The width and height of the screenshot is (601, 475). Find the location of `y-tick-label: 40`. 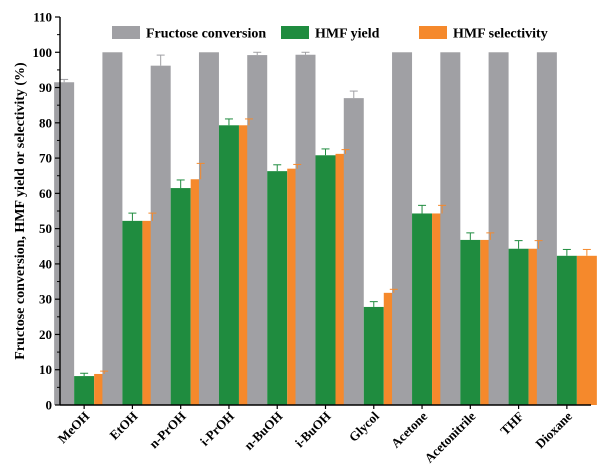

y-tick-label: 40 is located at coordinates (45, 263).